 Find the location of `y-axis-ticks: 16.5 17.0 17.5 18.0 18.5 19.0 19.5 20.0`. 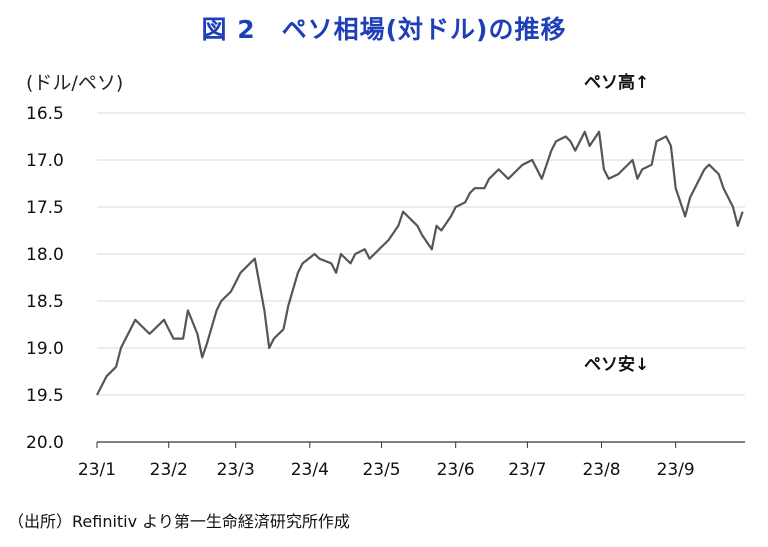

y-axis-ticks: 16.5 17.0 17.5 18.0 18.5 19.0 19.5 20.0 is located at coordinates (45, 278).